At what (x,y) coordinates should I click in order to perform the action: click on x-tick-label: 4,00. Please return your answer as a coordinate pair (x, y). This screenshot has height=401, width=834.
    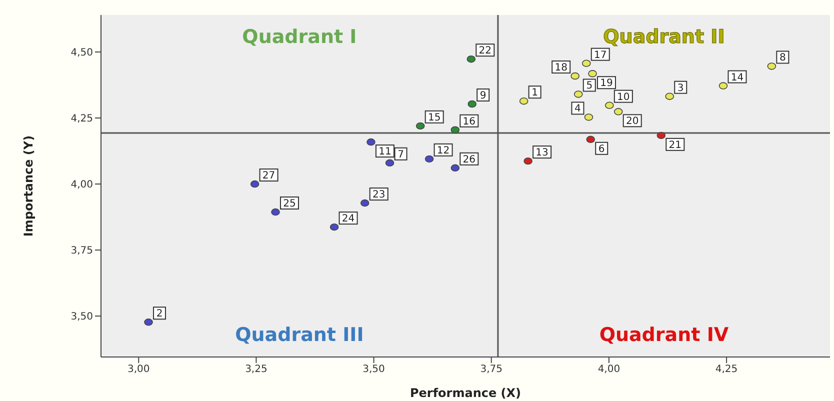
    Looking at the image, I should click on (609, 370).